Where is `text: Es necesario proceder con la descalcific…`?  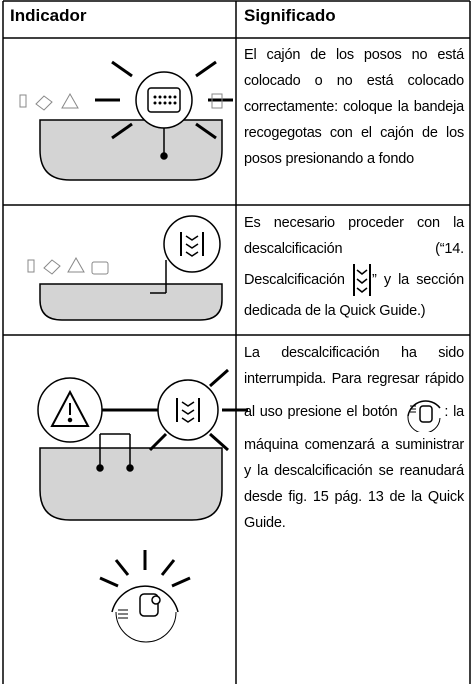 text: Es necesario proceder con la descalcific… is located at coordinates (354, 251).